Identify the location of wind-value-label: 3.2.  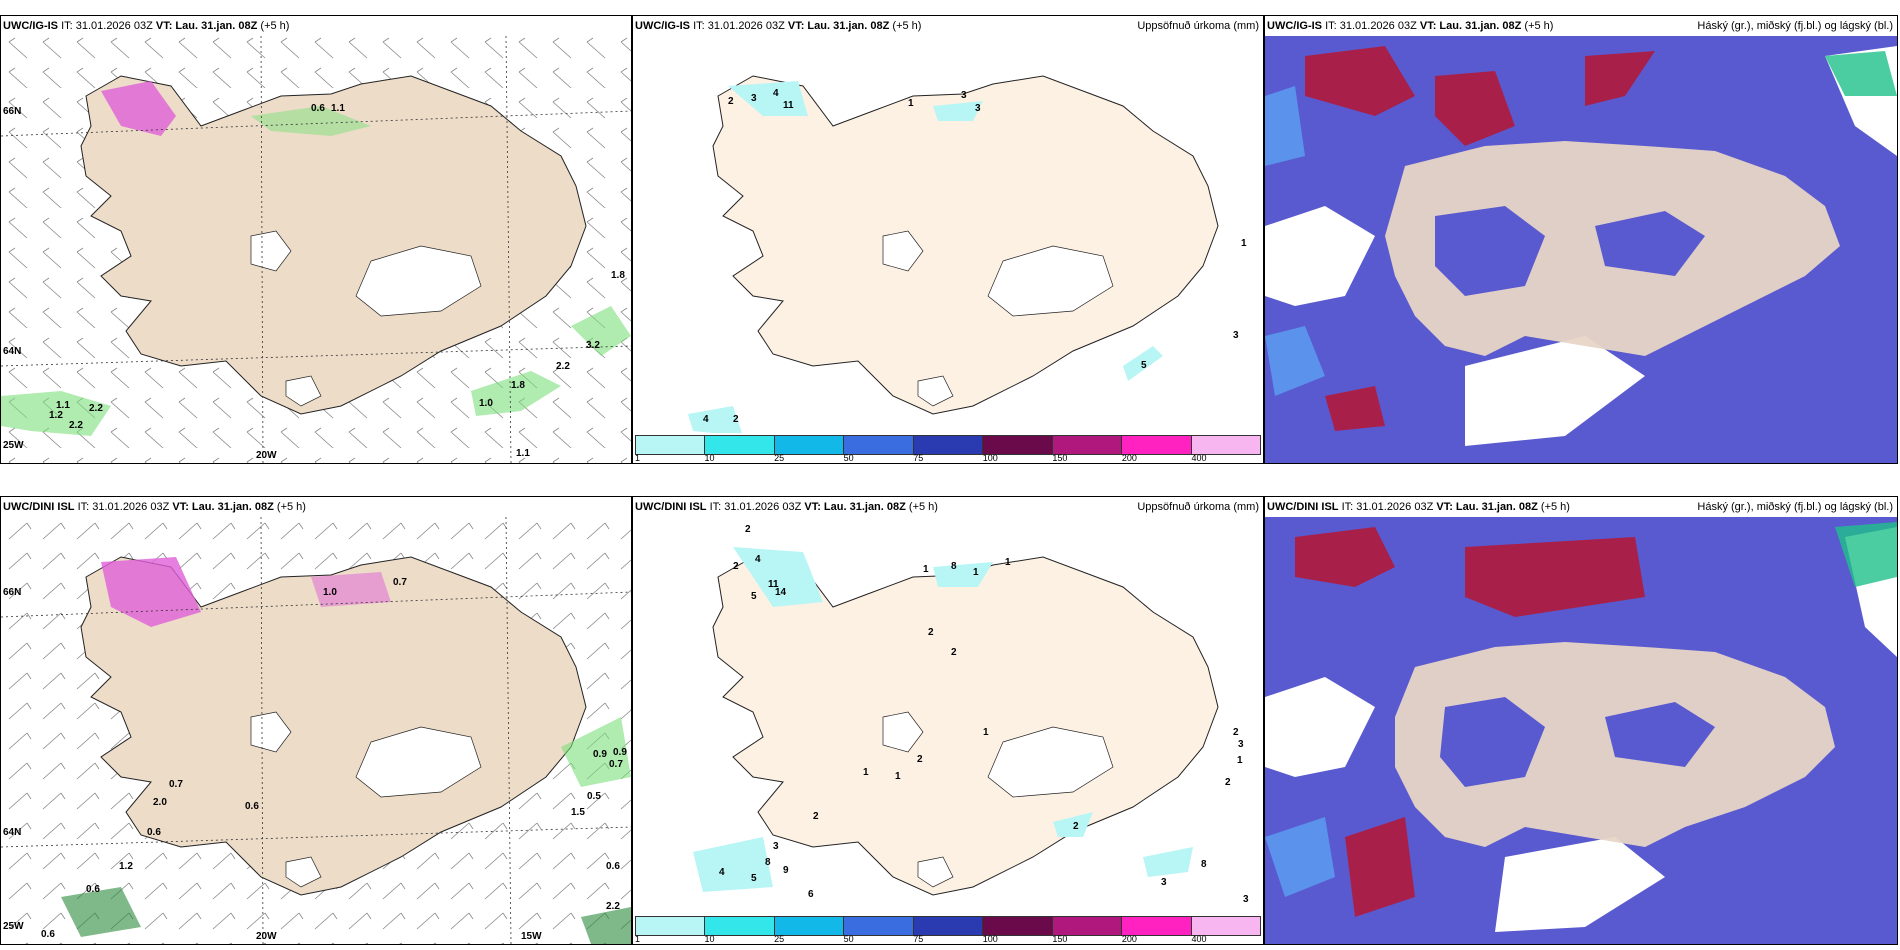
(593, 345).